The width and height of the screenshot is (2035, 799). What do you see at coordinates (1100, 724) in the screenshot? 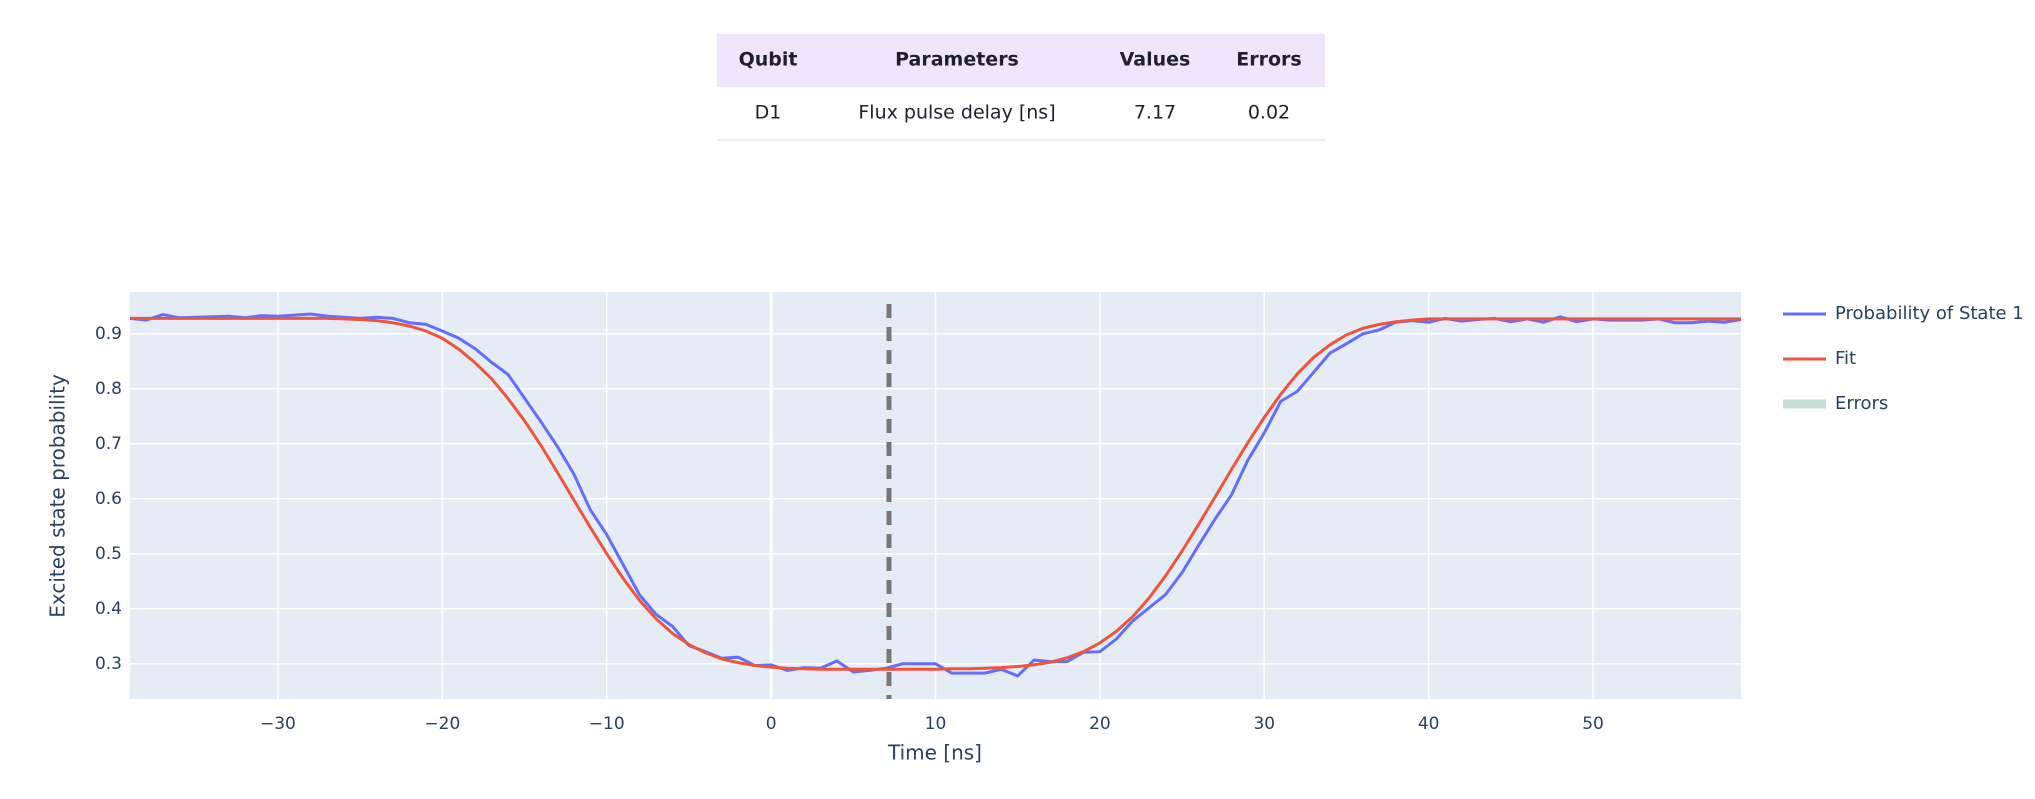
I see `x-tick-label: 20` at bounding box center [1100, 724].